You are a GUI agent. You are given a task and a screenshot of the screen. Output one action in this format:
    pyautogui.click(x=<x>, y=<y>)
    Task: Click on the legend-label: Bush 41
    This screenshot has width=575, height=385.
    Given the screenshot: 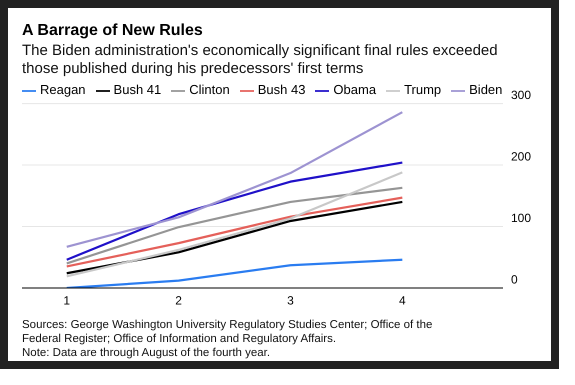 What is the action you would take?
    pyautogui.click(x=138, y=89)
    